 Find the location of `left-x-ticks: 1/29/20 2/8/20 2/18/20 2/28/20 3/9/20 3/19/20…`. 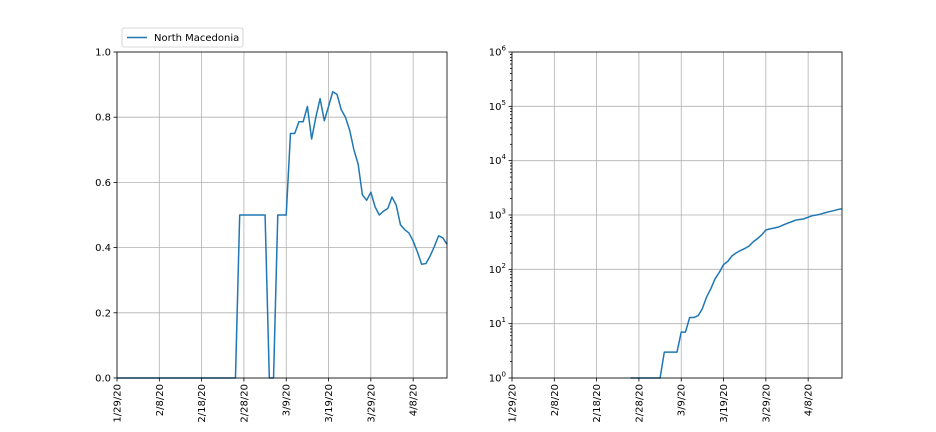

left-x-ticks: 1/29/20 2/8/20 2/18/20 2/28/20 3/9/20 3/19/20… is located at coordinates (266, 400).